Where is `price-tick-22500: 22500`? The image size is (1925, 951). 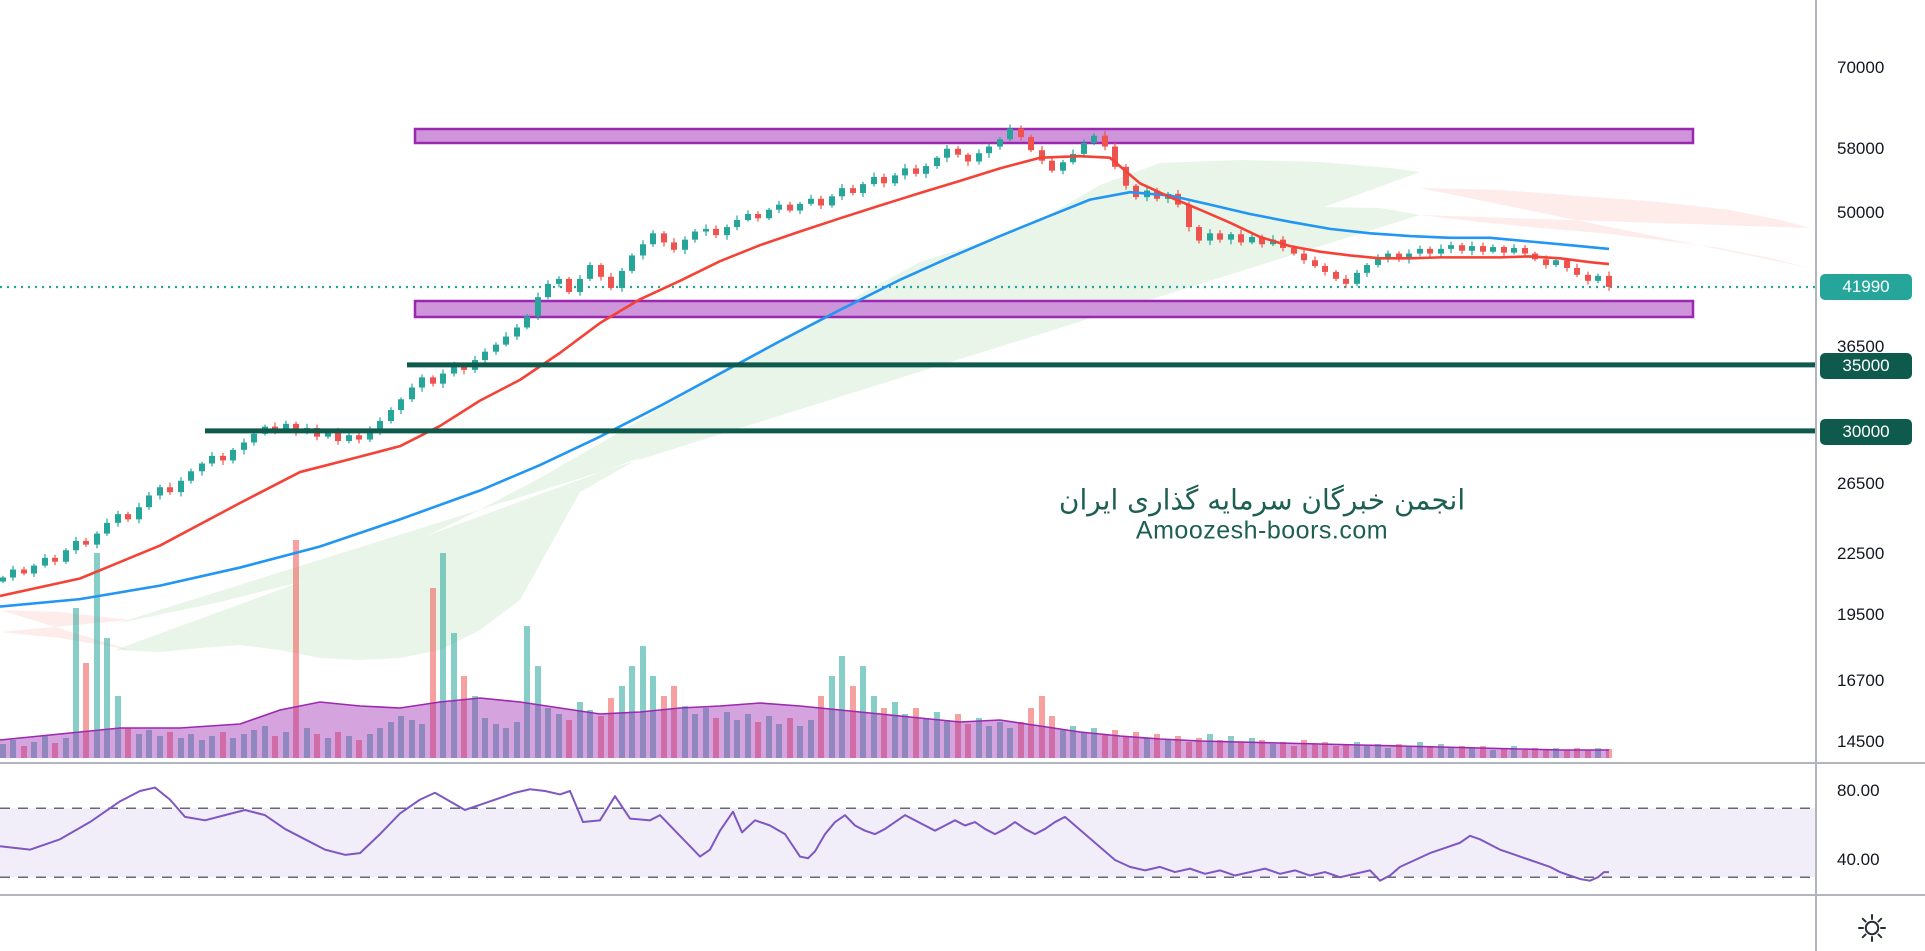
price-tick-22500: 22500 is located at coordinates (1861, 553).